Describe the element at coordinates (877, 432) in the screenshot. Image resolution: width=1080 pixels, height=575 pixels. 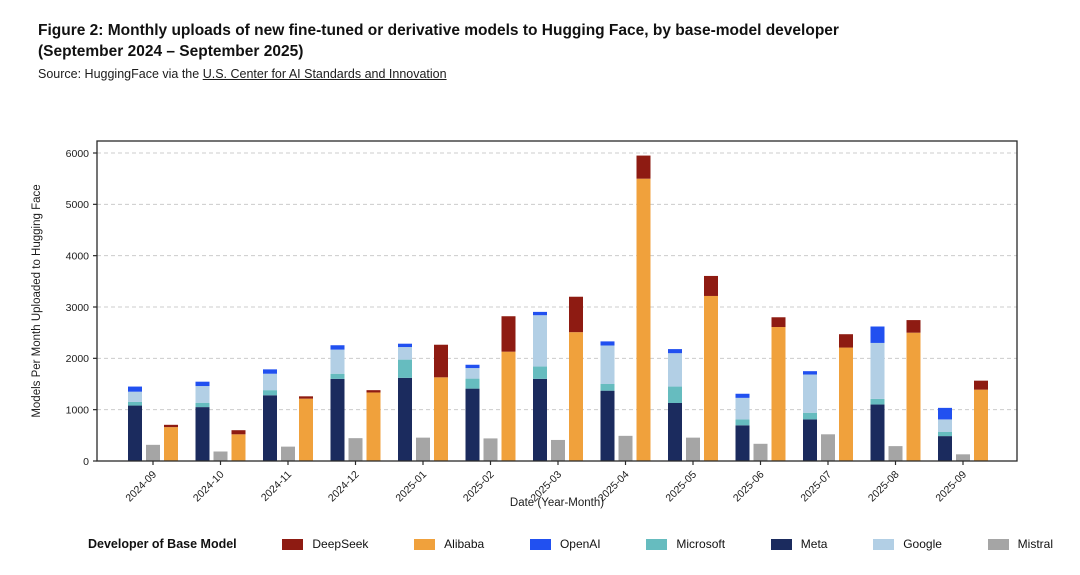
I see `bar-2025-08-meta` at that location.